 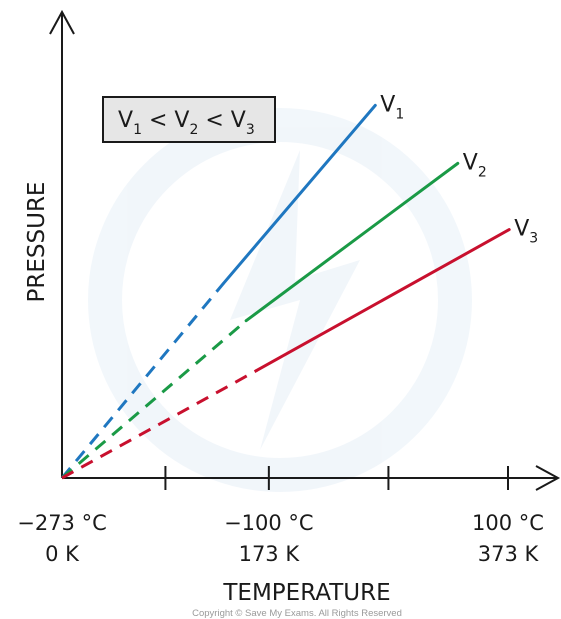 What do you see at coordinates (526, 232) in the screenshot?
I see `series-label-v3: V3` at bounding box center [526, 232].